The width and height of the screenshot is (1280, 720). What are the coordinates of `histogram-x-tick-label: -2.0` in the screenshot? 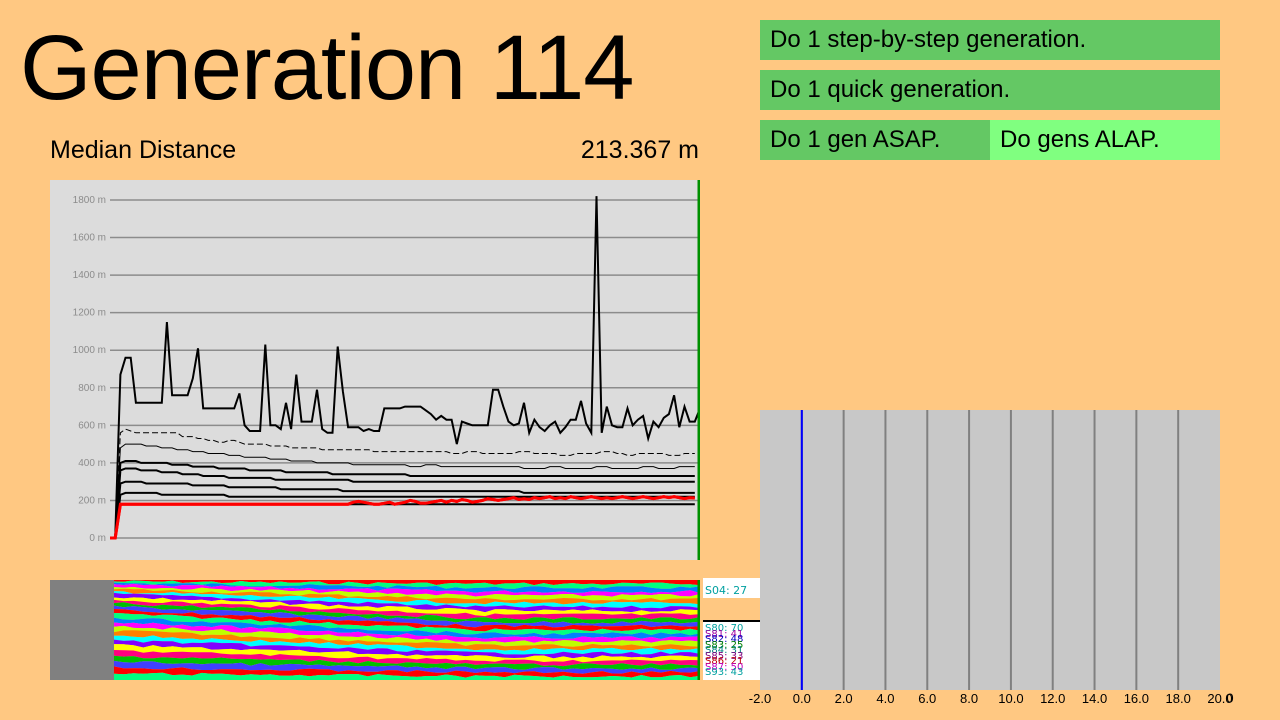 It's located at (760, 698).